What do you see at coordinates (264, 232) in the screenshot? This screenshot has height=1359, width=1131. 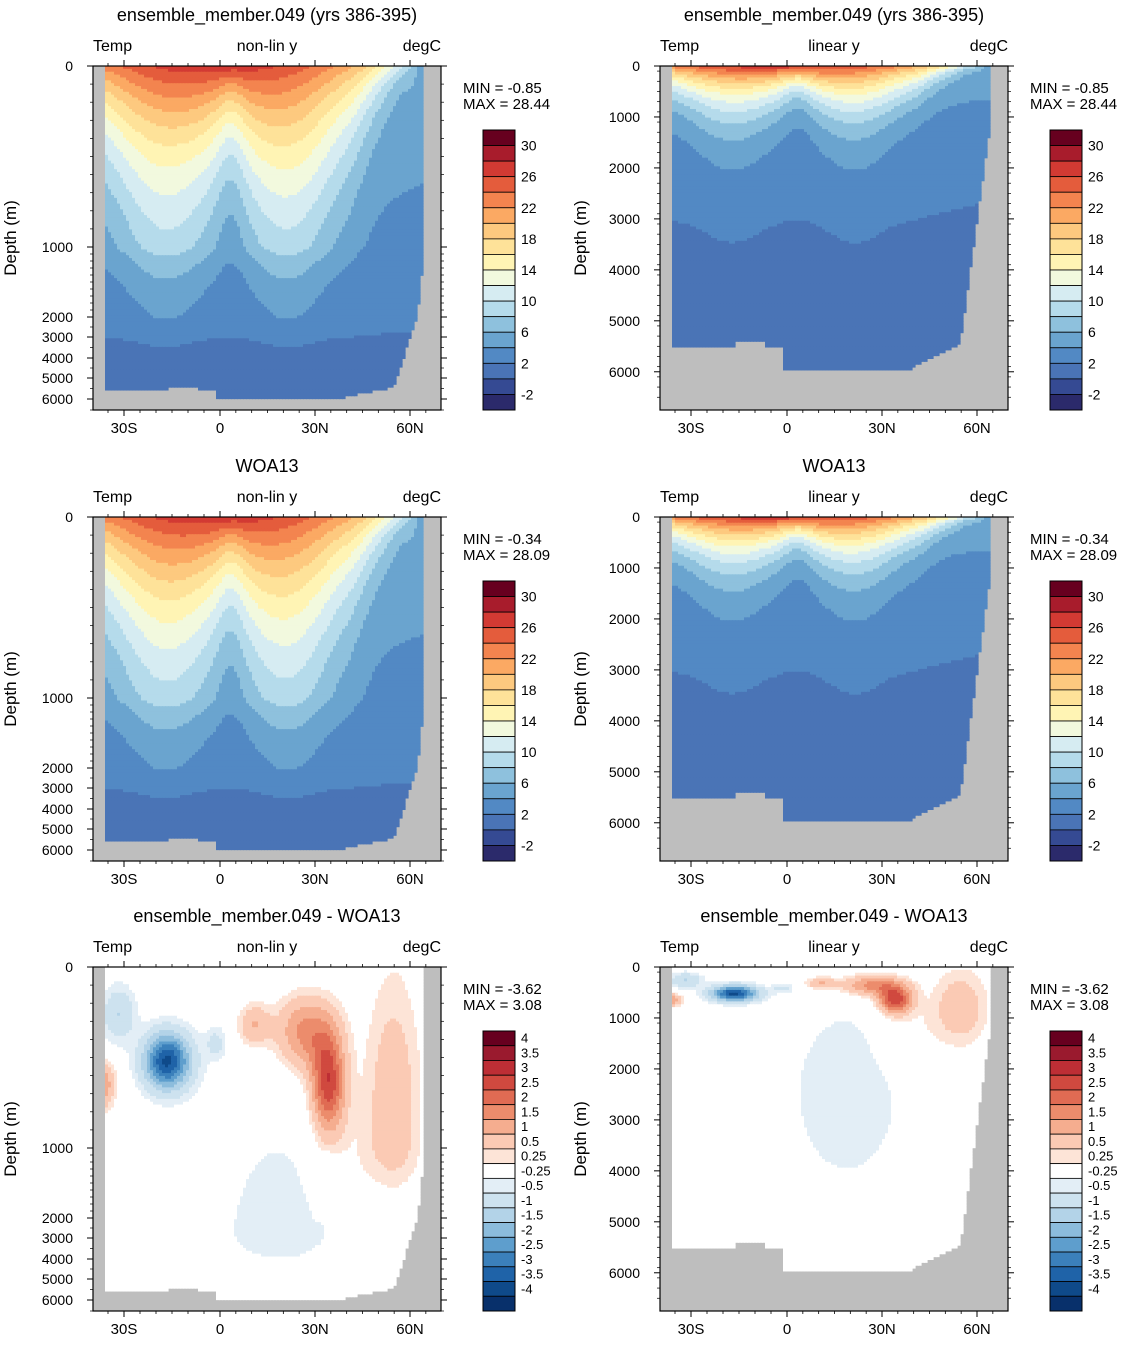 I see `field-contours` at bounding box center [264, 232].